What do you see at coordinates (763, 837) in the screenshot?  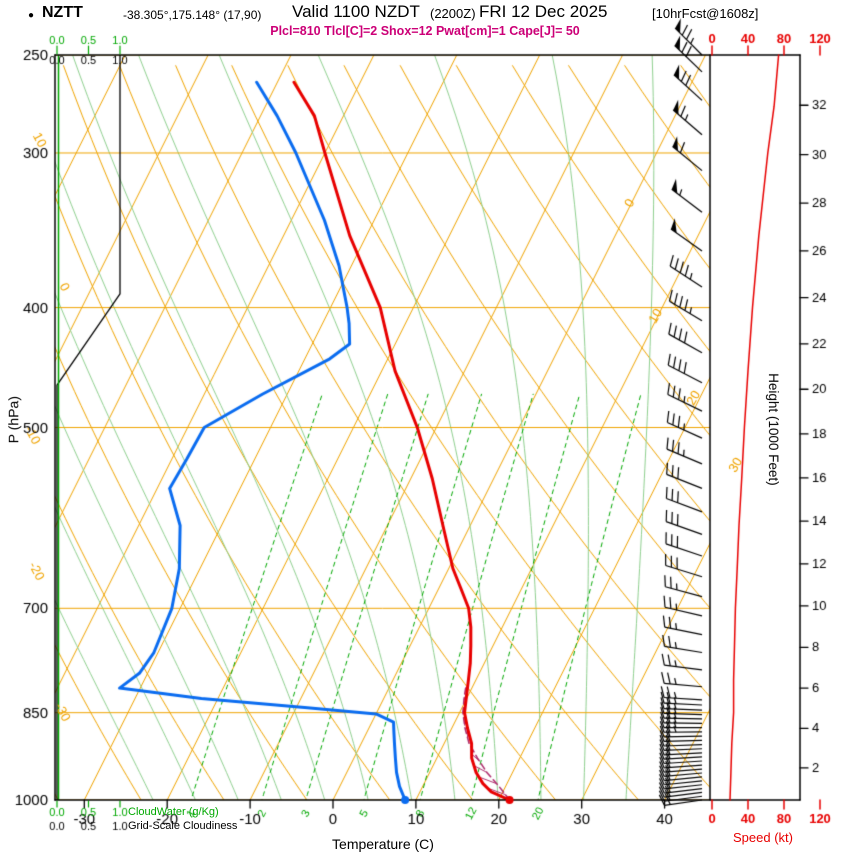 I see `speed-axis-title: Speed (kt)` at bounding box center [763, 837].